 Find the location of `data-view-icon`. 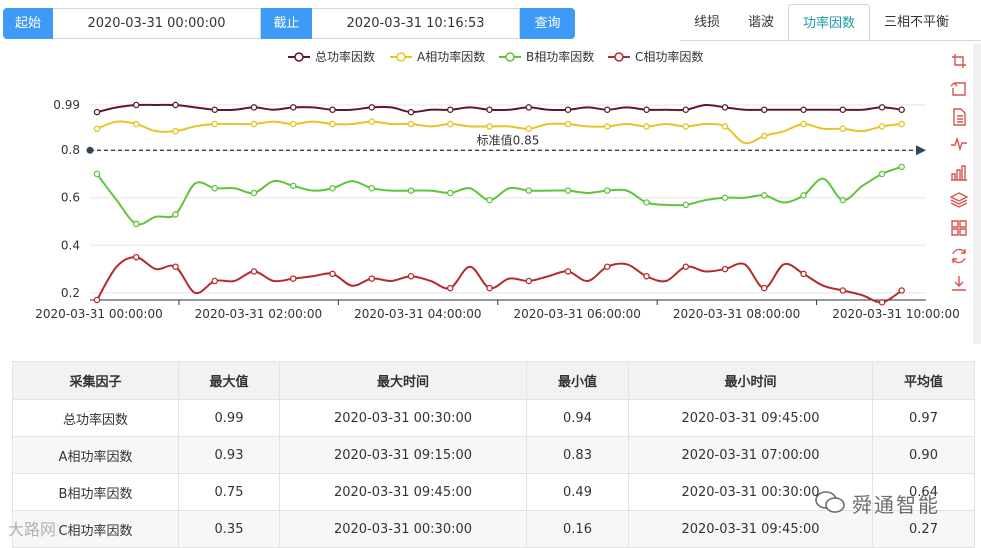

data-view-icon is located at coordinates (959, 116).